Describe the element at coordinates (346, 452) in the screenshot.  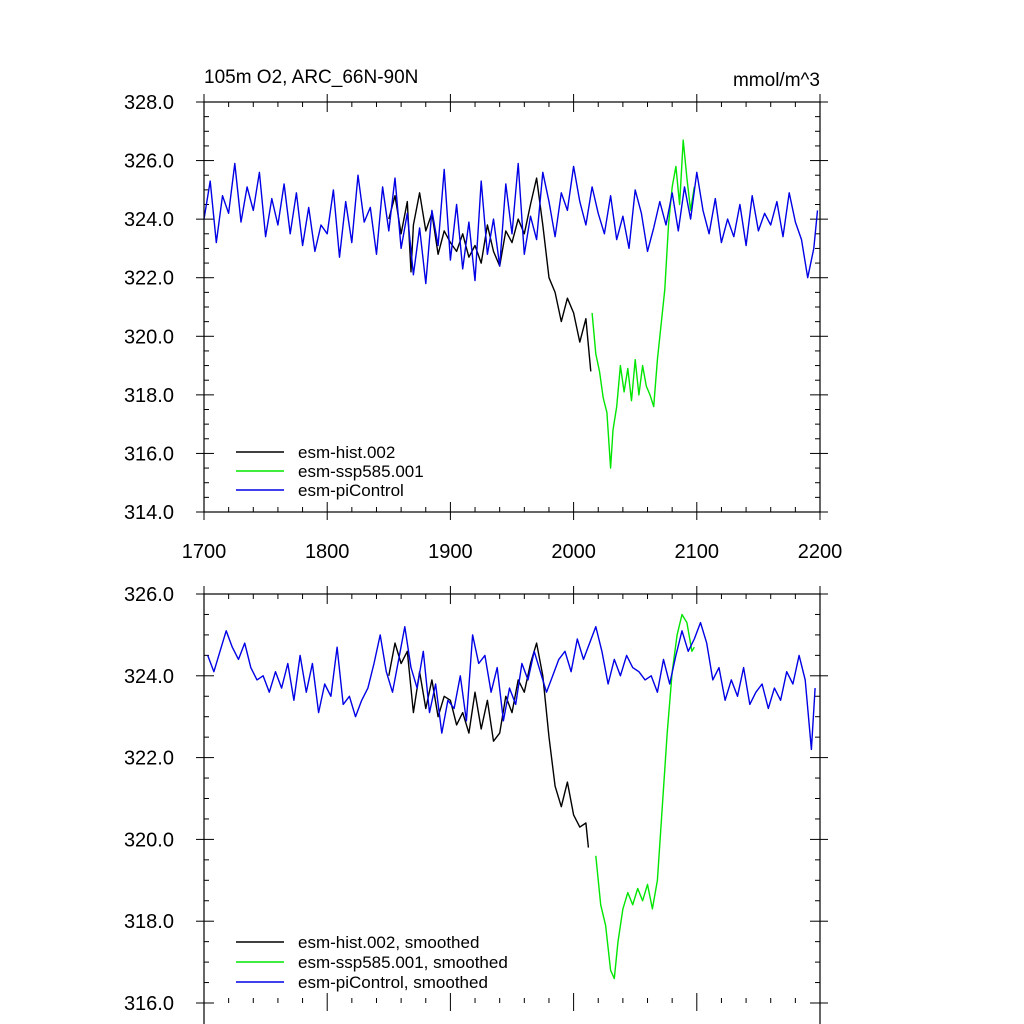
I see `legend-label: esm-hist.002` at that location.